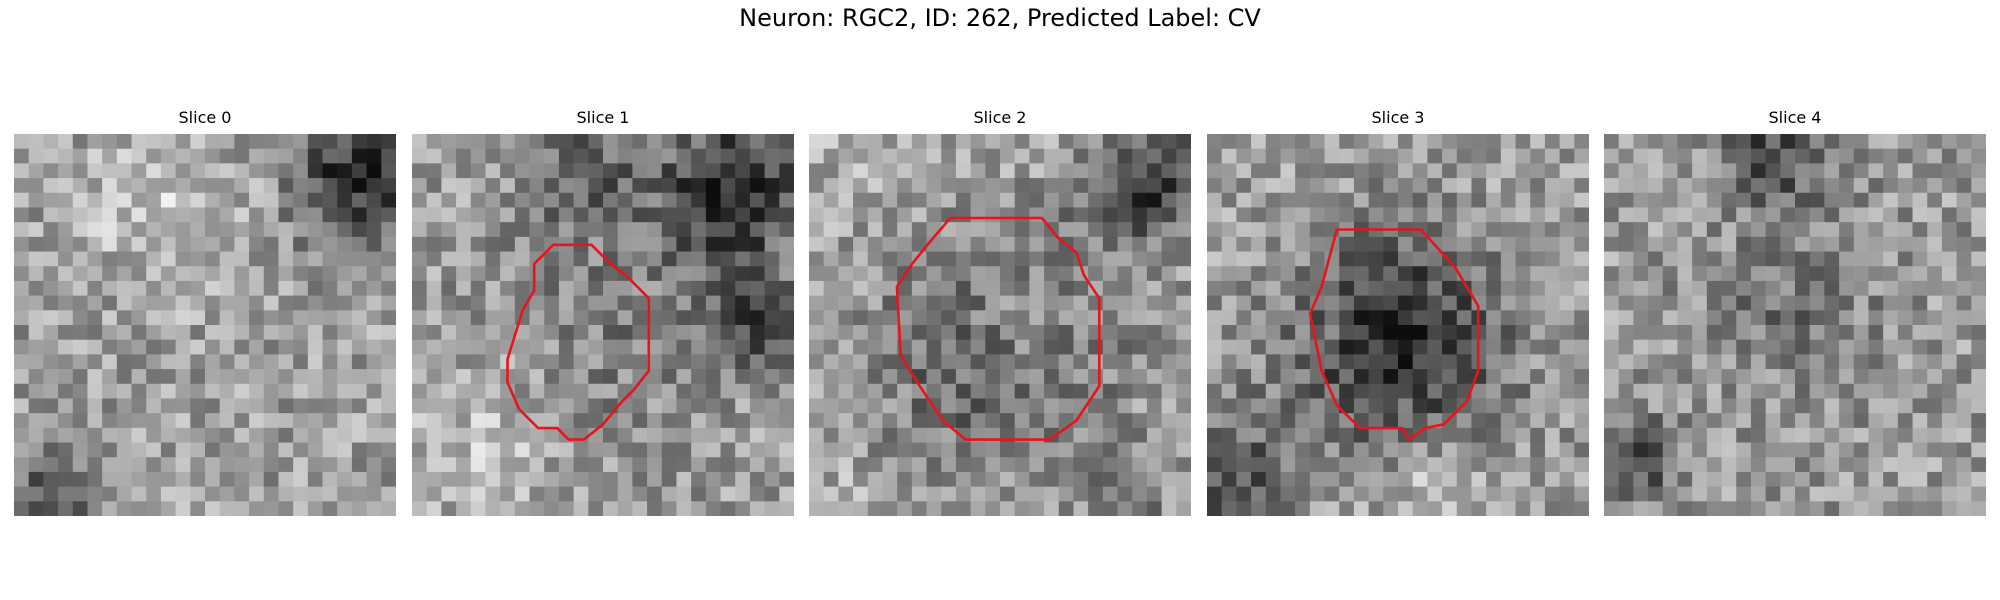 This screenshot has height=600, width=2000. I want to click on panel-title: Slice 4, so click(1795, 117).